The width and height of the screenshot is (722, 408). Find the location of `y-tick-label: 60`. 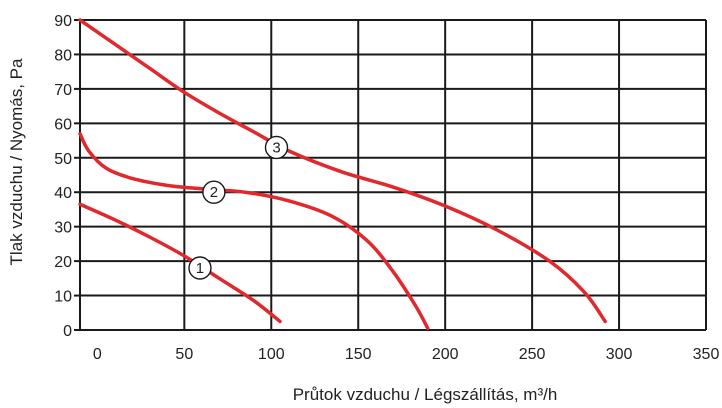

y-tick-label: 60 is located at coordinates (63, 124).